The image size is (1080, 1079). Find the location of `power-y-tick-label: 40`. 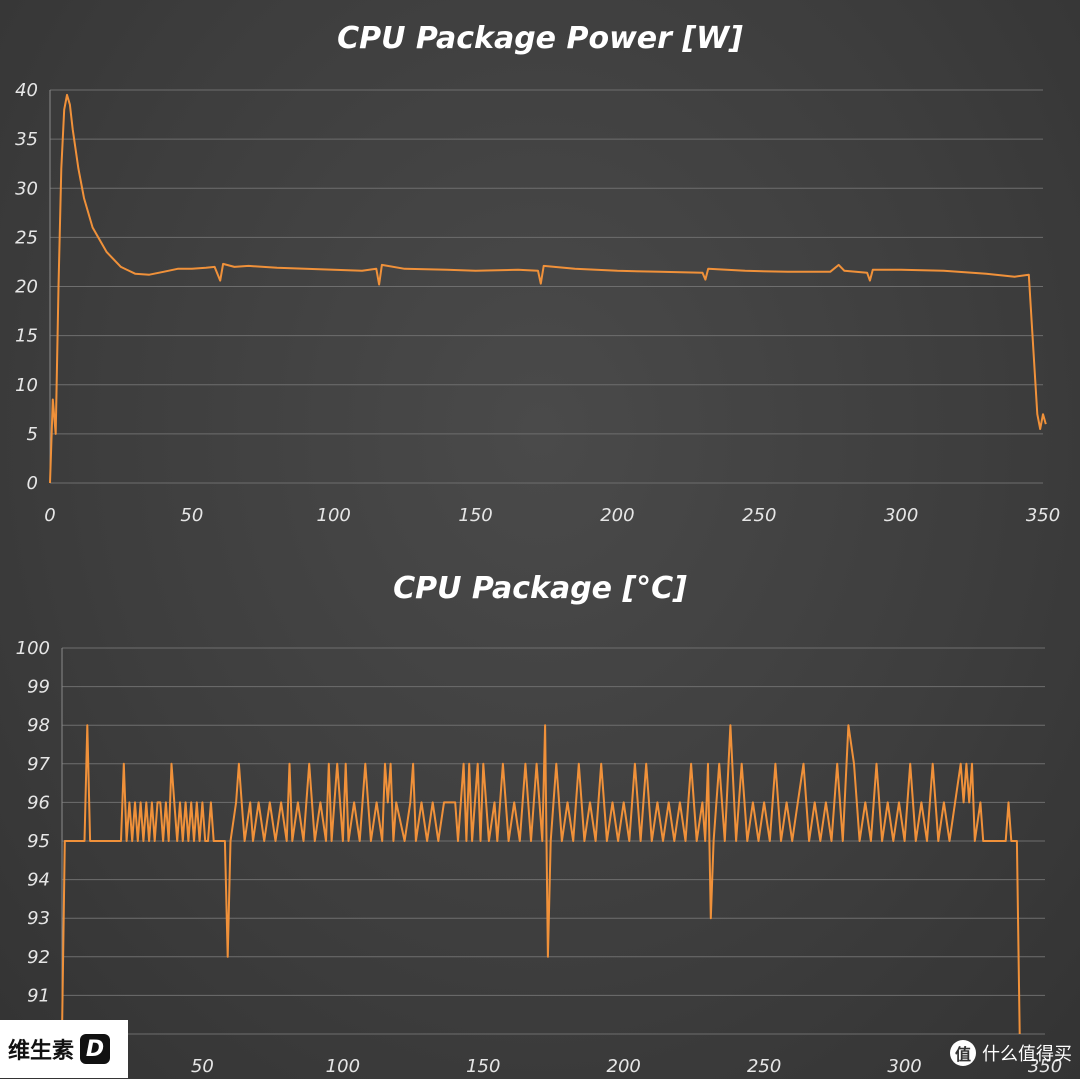

power-y-tick-label: 40 is located at coordinates (26, 90).